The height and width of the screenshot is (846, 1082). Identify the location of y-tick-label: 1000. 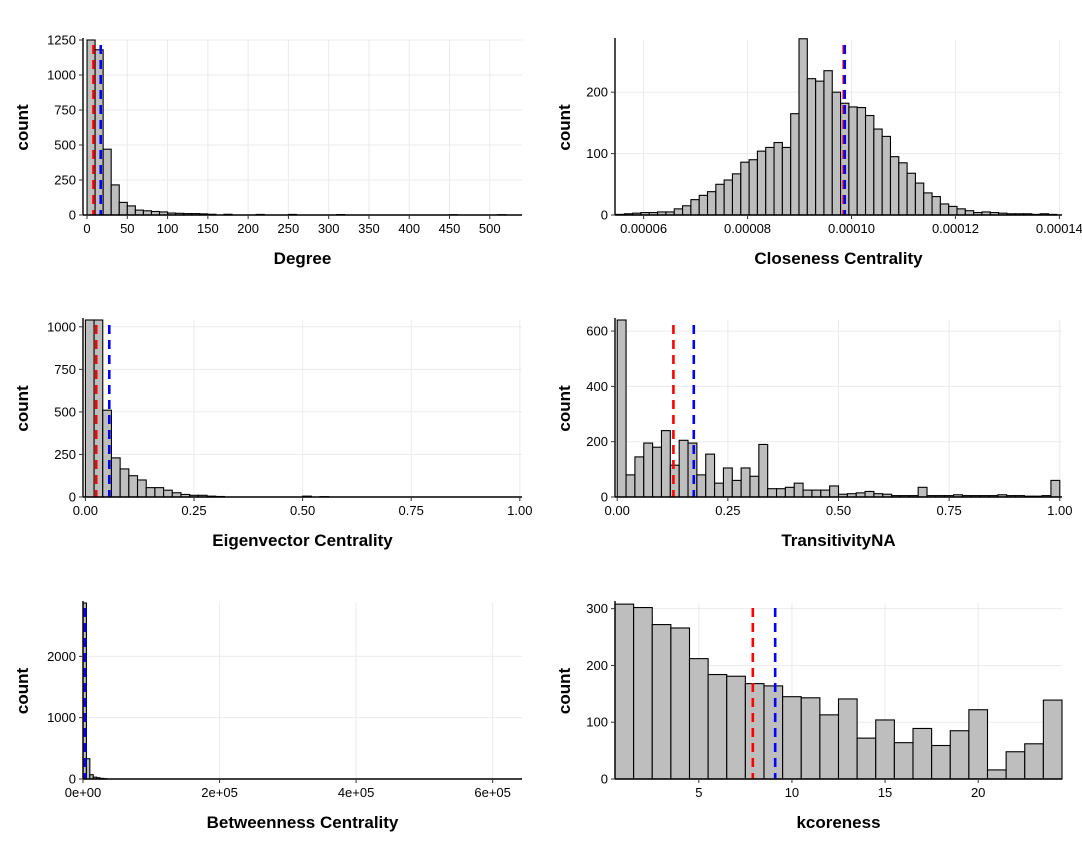
(61, 717).